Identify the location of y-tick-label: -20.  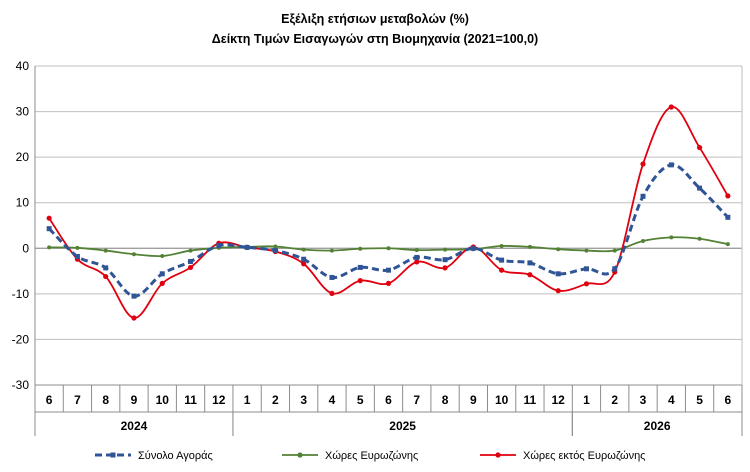
(21, 339).